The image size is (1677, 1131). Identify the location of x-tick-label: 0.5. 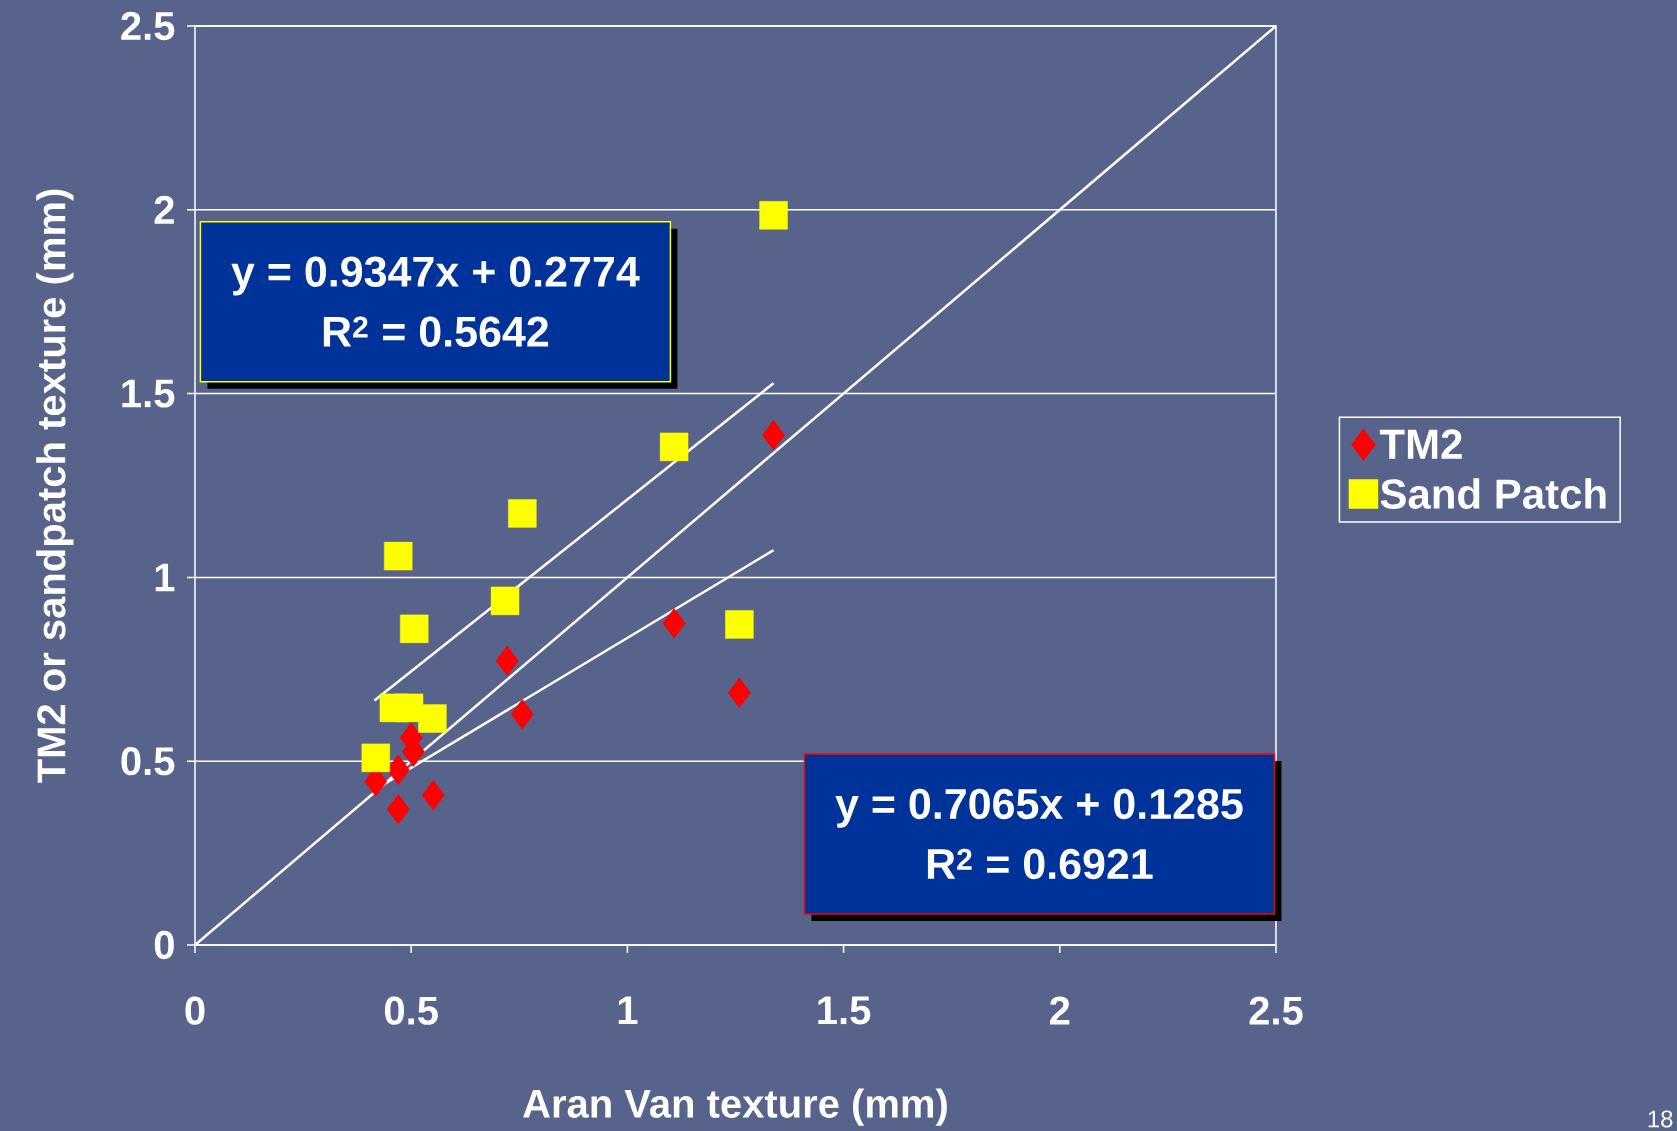
(411, 1010).